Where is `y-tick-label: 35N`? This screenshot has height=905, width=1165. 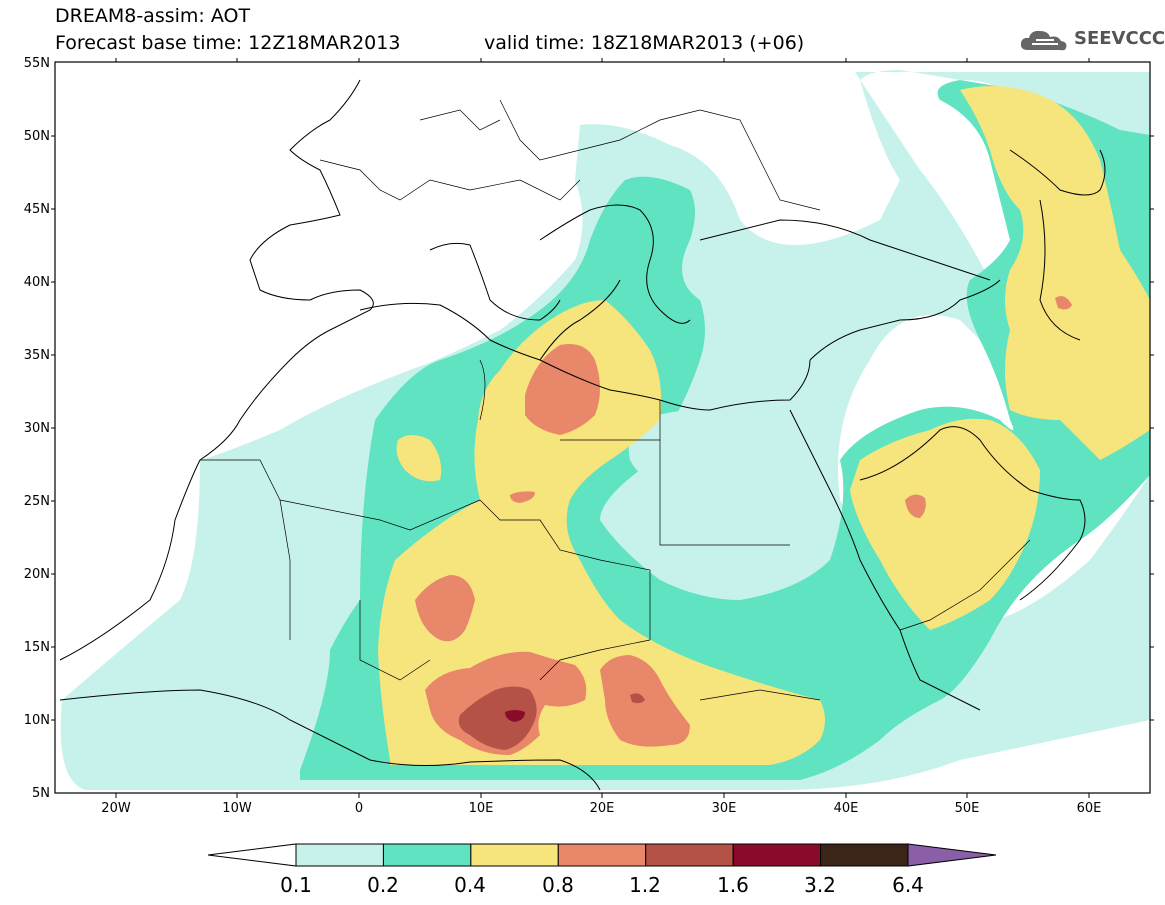
y-tick-label: 35N is located at coordinates (37, 355).